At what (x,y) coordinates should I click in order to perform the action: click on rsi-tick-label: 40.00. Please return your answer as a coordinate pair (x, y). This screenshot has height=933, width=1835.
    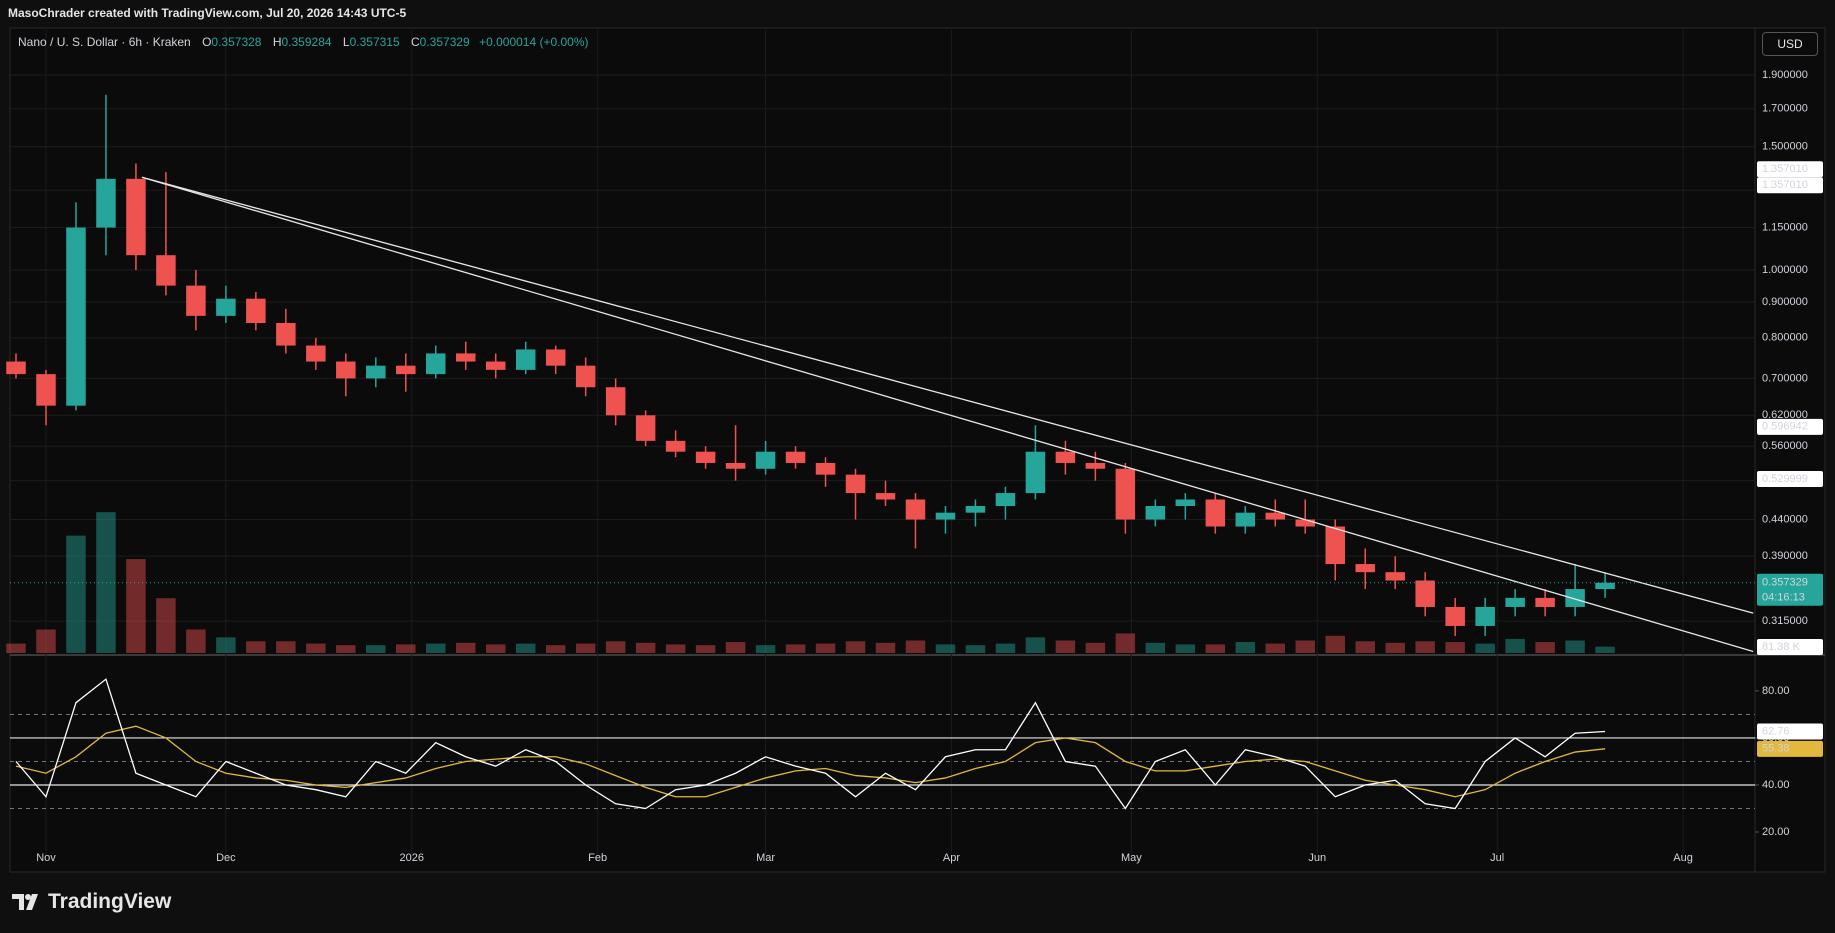
    Looking at the image, I should click on (1776, 785).